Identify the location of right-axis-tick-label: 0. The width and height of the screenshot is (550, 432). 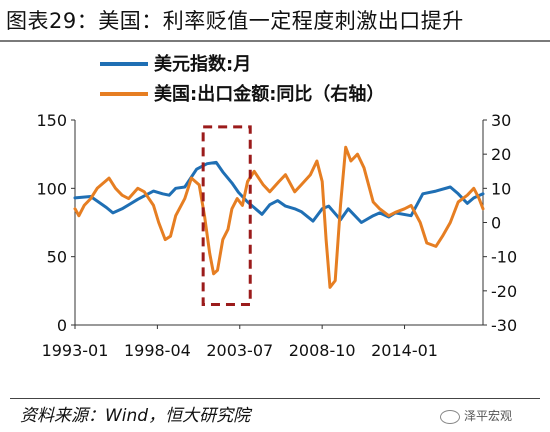
(496, 223).